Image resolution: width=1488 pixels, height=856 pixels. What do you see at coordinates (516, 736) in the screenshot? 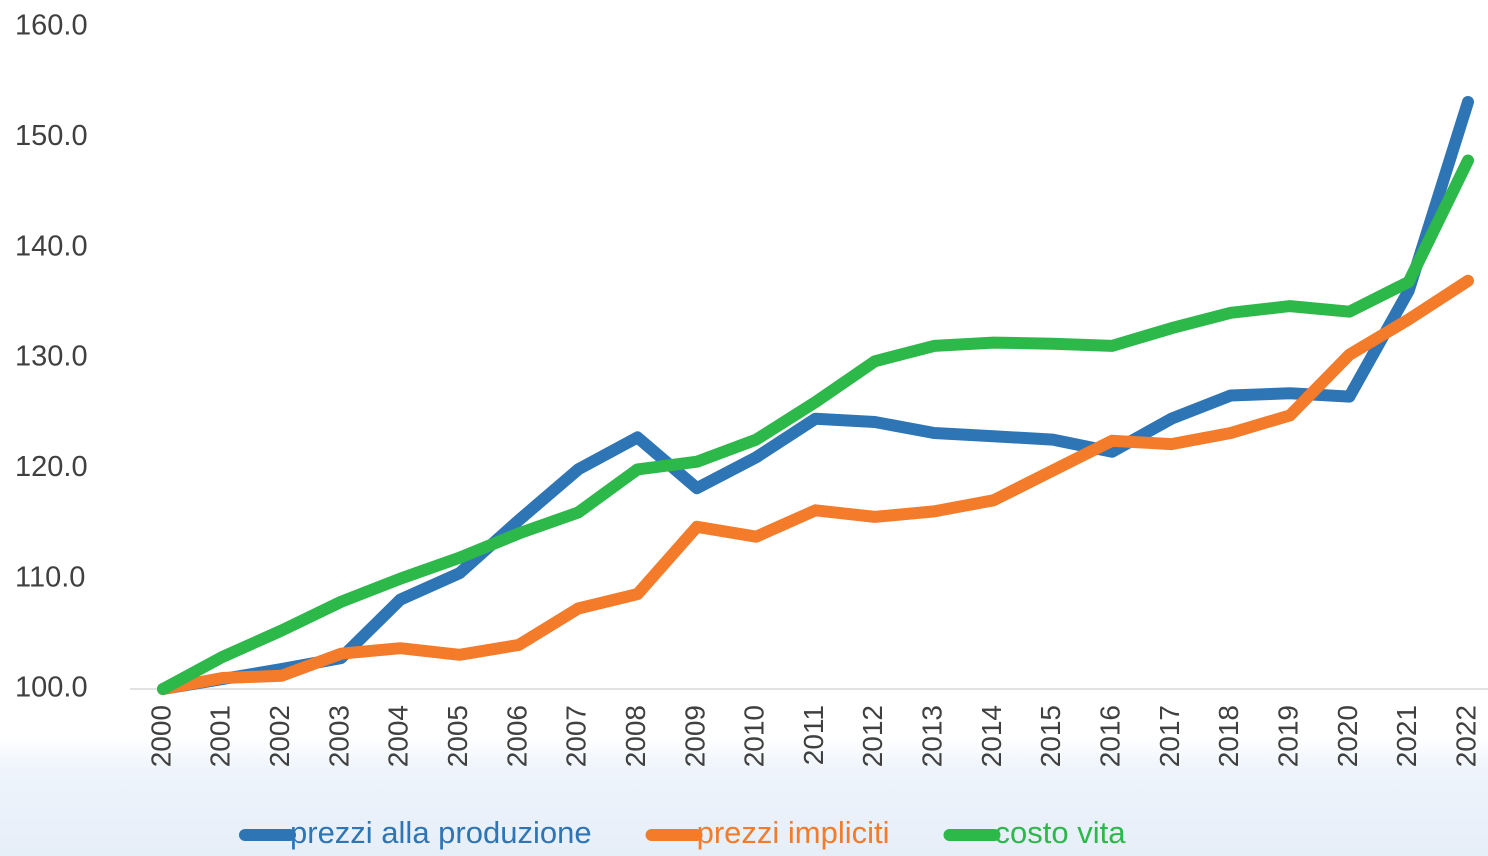
I see `x-tick-label: 2006` at bounding box center [516, 736].